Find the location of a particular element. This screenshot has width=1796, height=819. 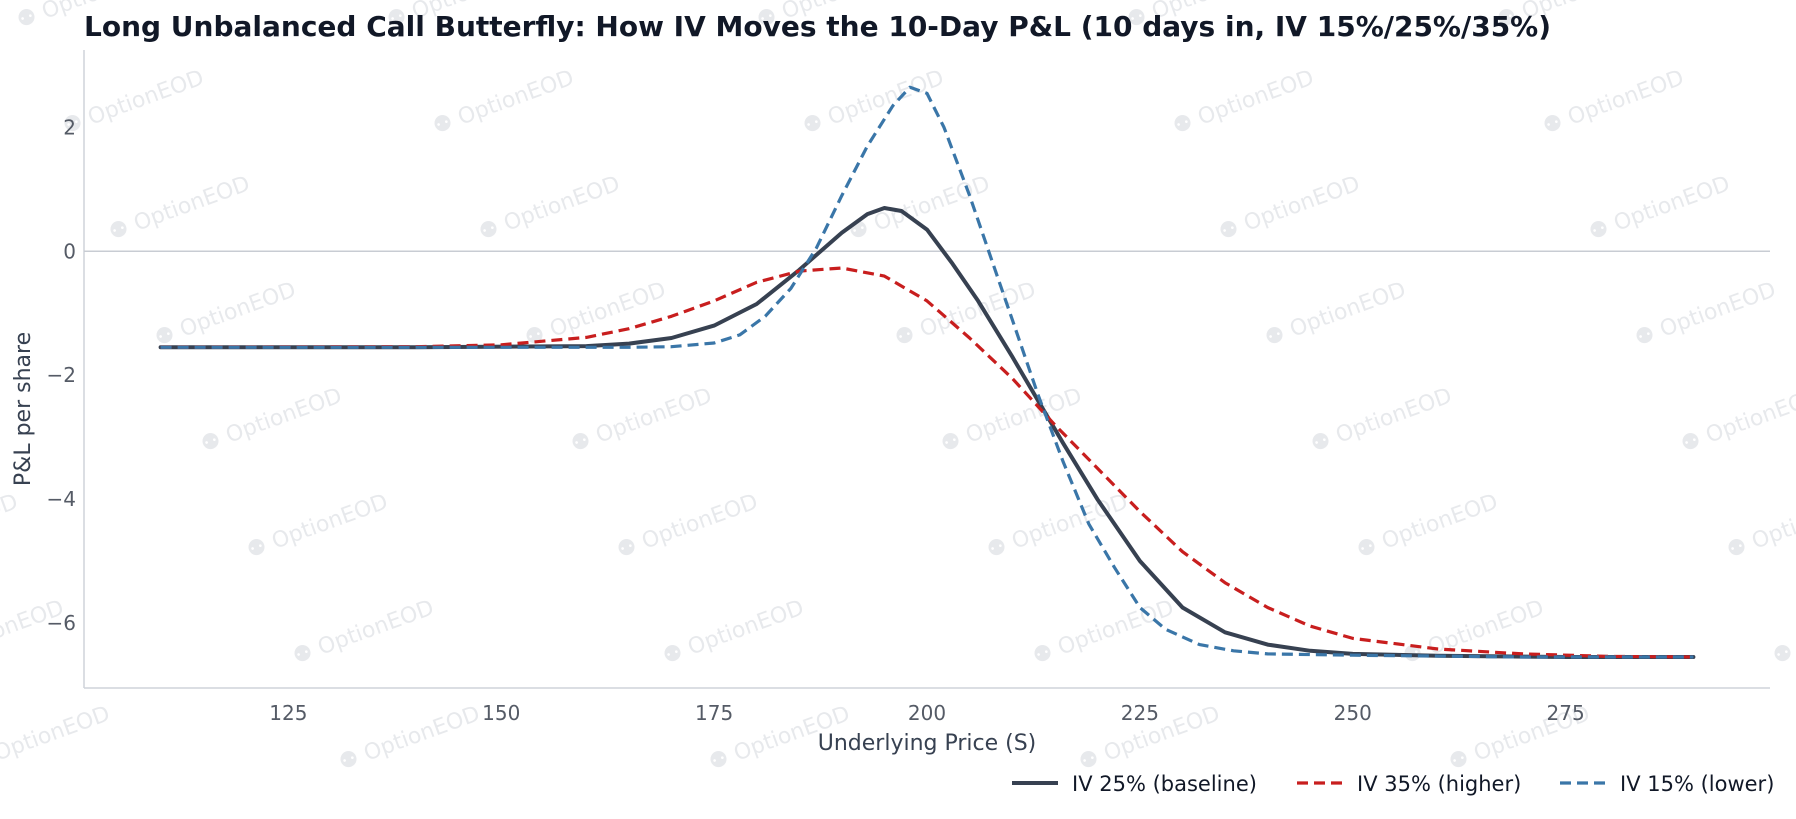

y-tick-label: −6 is located at coordinates (61, 623).